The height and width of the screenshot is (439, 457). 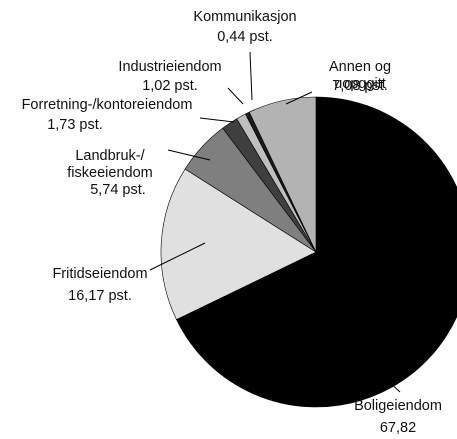 What do you see at coordinates (398, 429) in the screenshot?
I see `value-label: 67,82 pst.` at bounding box center [398, 429].